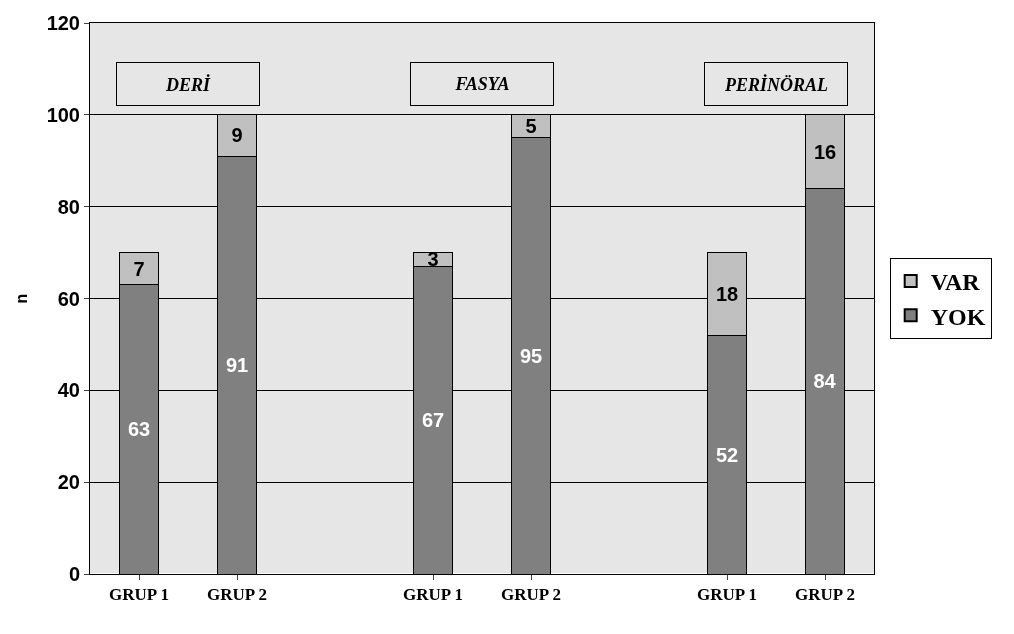  What do you see at coordinates (482, 84) in the screenshot?
I see `annotation: FASYA` at bounding box center [482, 84].